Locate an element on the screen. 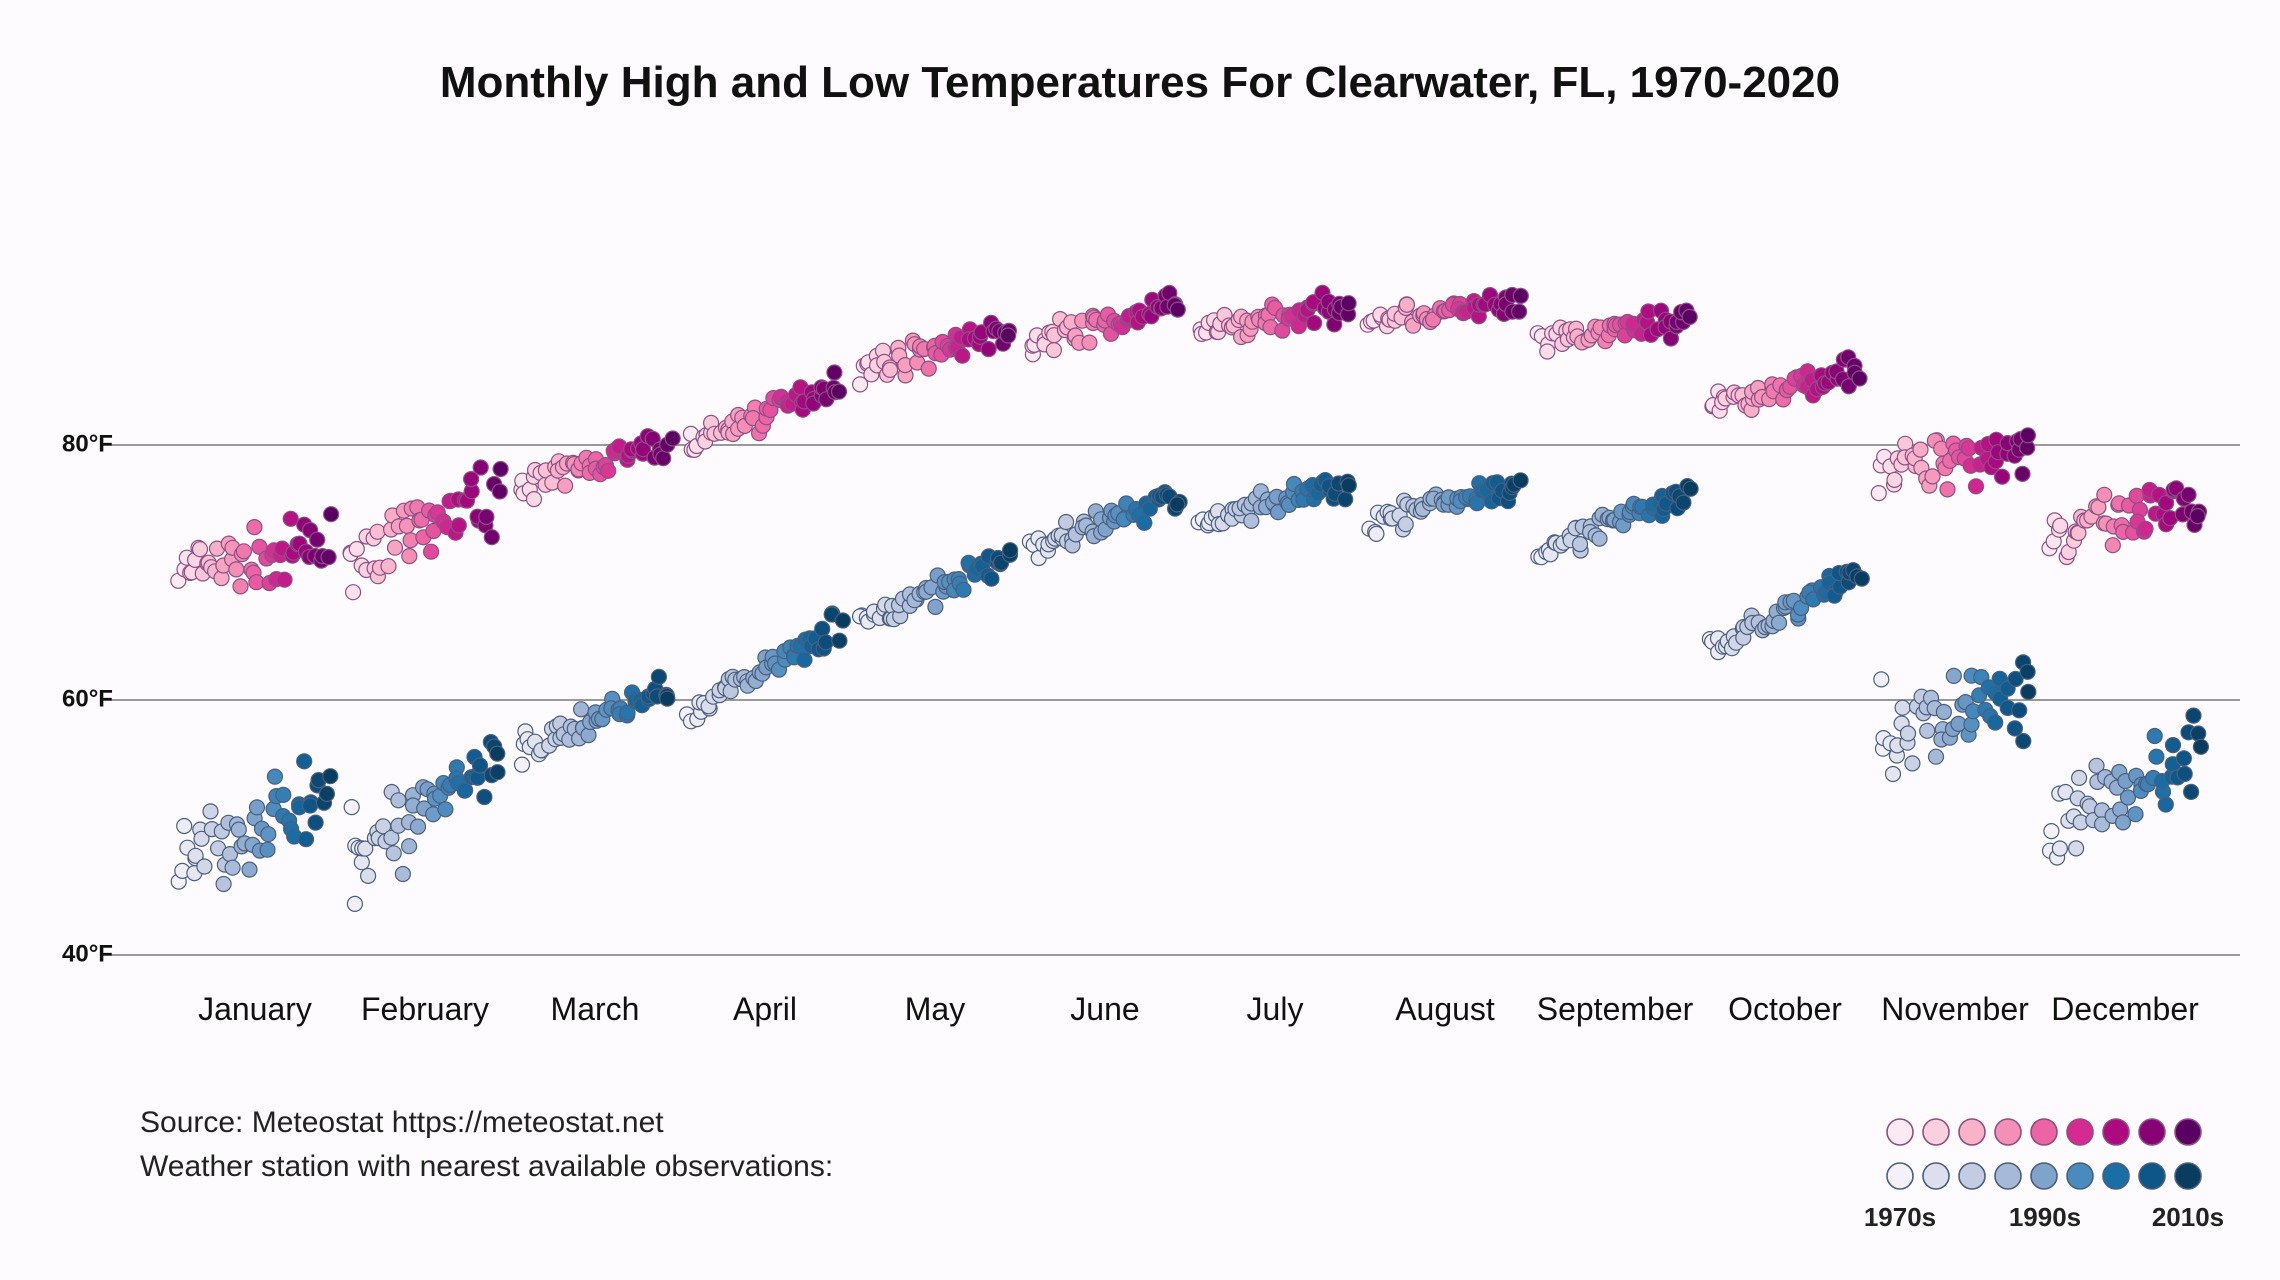  legend-label: 1990s is located at coordinates (2045, 1217).